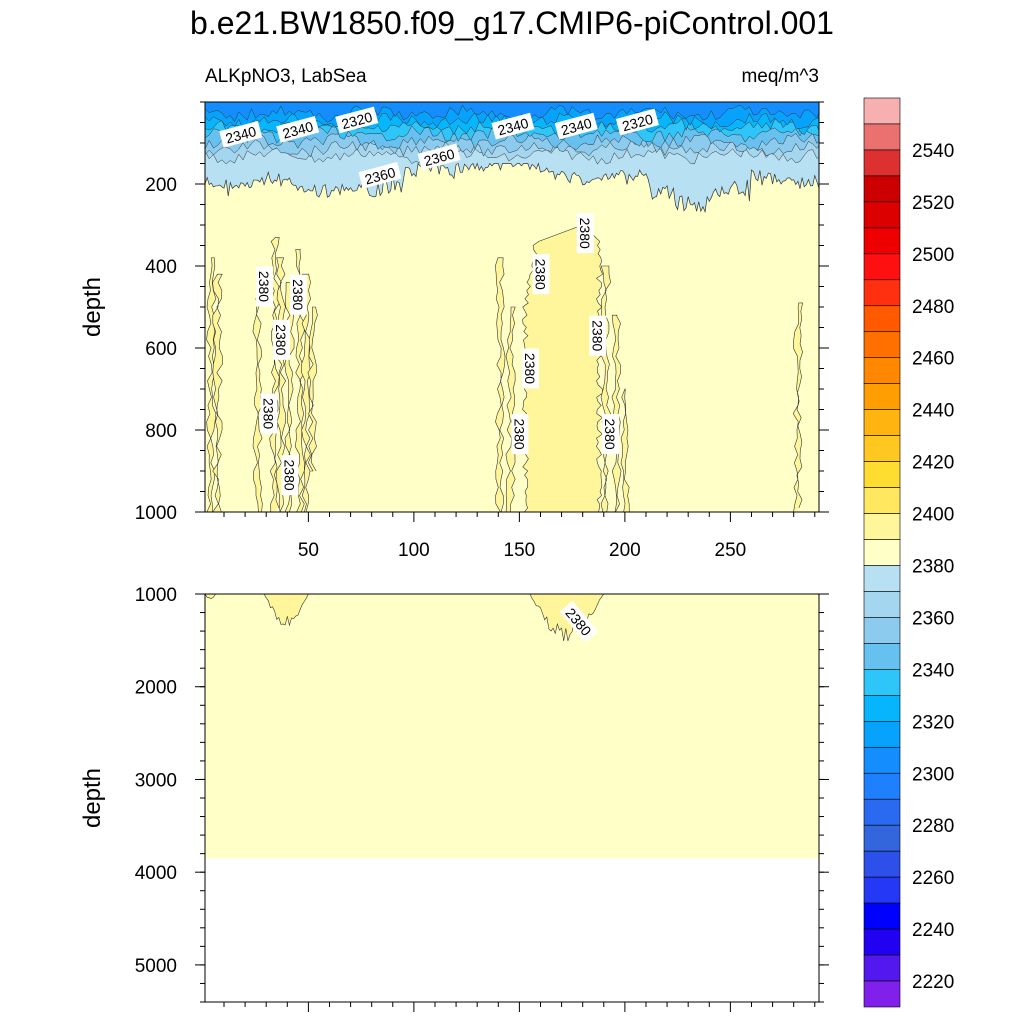 The width and height of the screenshot is (1024, 1024). What do you see at coordinates (439, 157) in the screenshot?
I see `contour-label: 2360` at bounding box center [439, 157].